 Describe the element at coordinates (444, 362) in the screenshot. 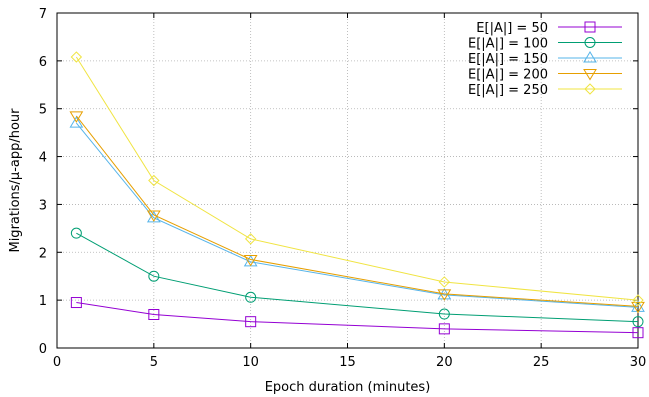

I see `x-tick-label: 20` at that location.